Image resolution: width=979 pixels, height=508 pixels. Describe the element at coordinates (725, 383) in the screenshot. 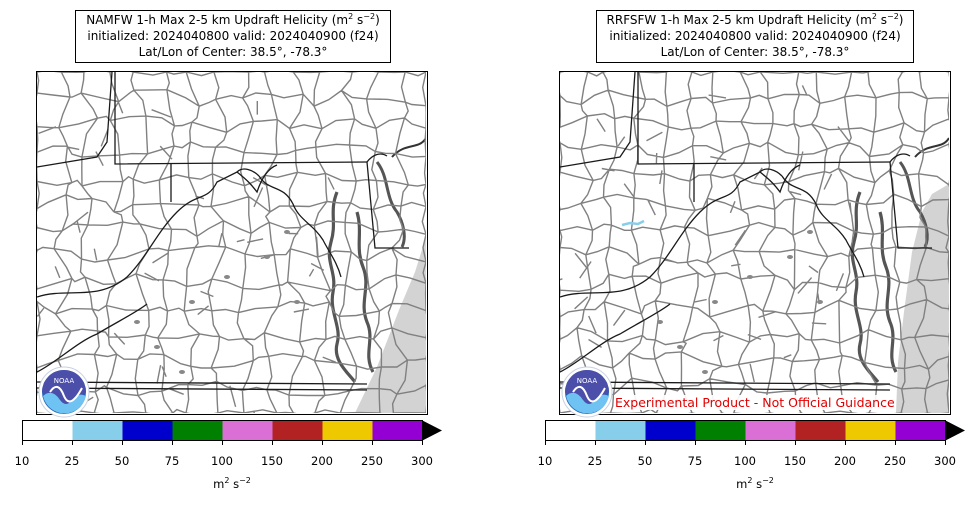

I see `va-nc-border` at that location.